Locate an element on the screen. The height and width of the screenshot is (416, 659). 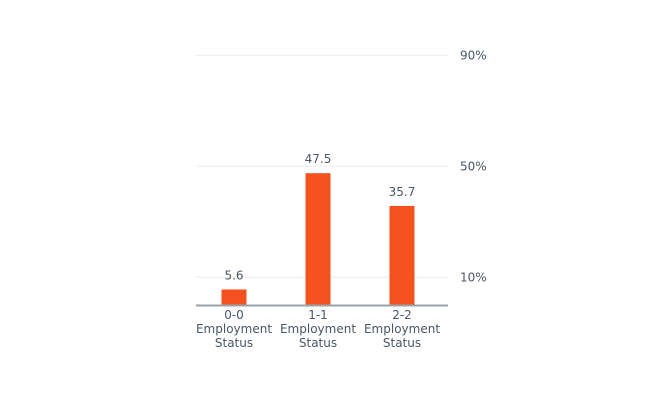
data-labels: 5.6 47.5 35.7 is located at coordinates (319, 217).